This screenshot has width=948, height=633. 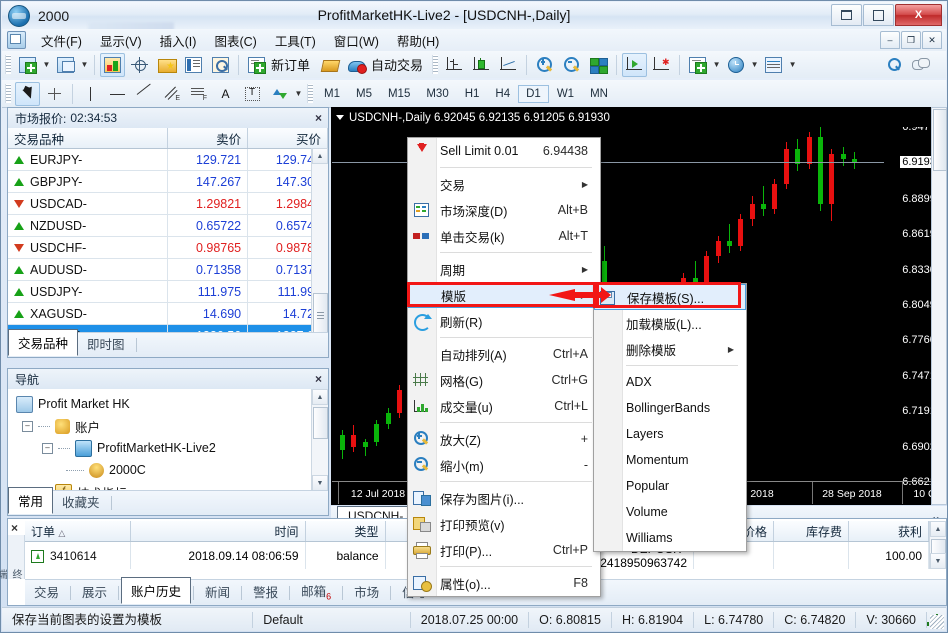 I want to click on templates-icon, so click(x=773, y=65).